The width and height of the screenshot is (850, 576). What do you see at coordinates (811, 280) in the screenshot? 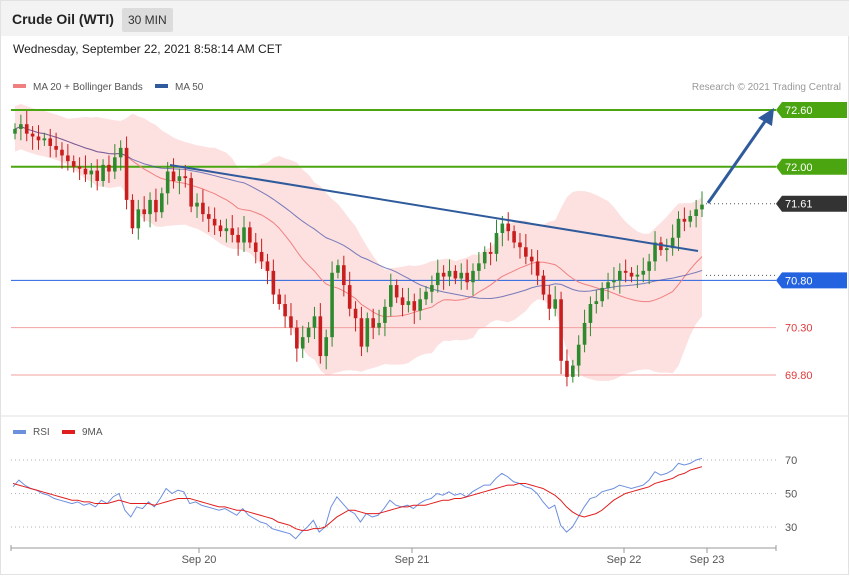
I see `level-tag-70.80` at bounding box center [811, 280].